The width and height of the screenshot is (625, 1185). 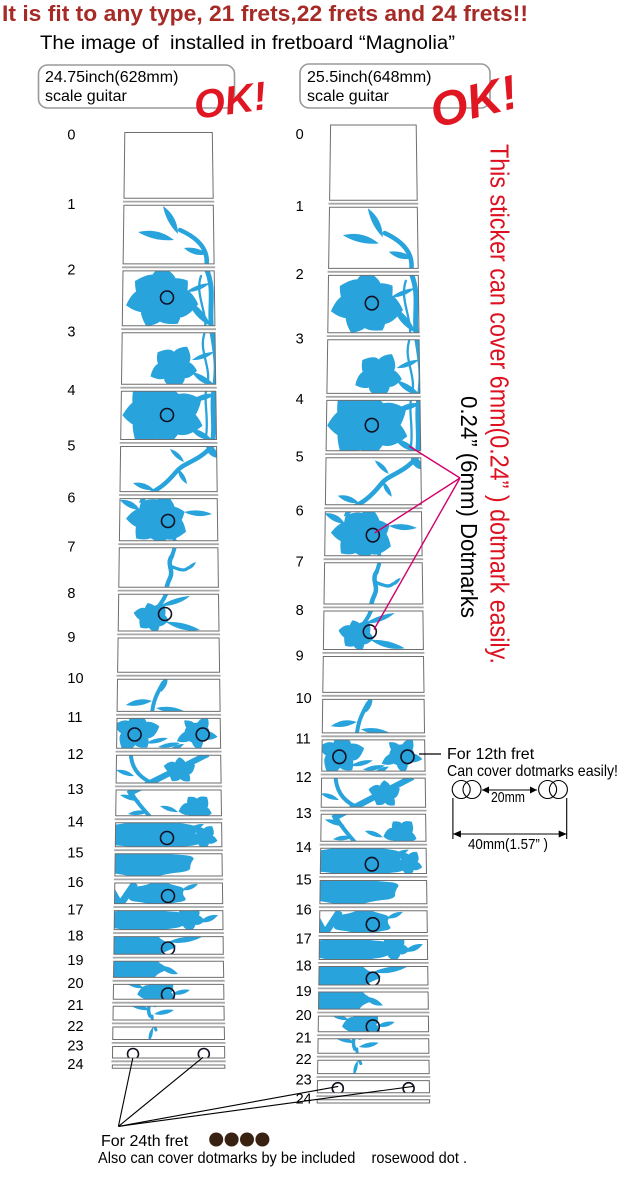 What do you see at coordinates (111, 77) in the screenshot?
I see `svg-text: 24.75inch(628mm)` at bounding box center [111, 77].